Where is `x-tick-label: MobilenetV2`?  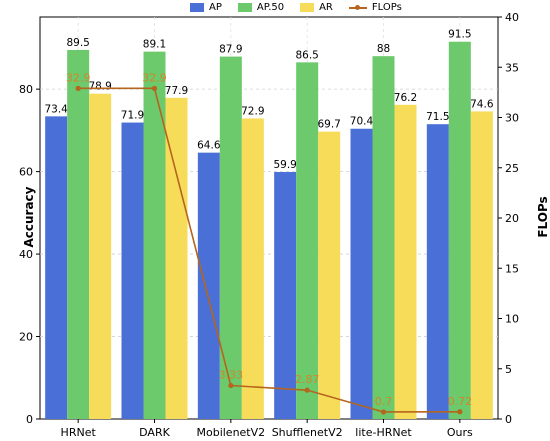 x-tick-label: MobilenetV2 is located at coordinates (230, 432).